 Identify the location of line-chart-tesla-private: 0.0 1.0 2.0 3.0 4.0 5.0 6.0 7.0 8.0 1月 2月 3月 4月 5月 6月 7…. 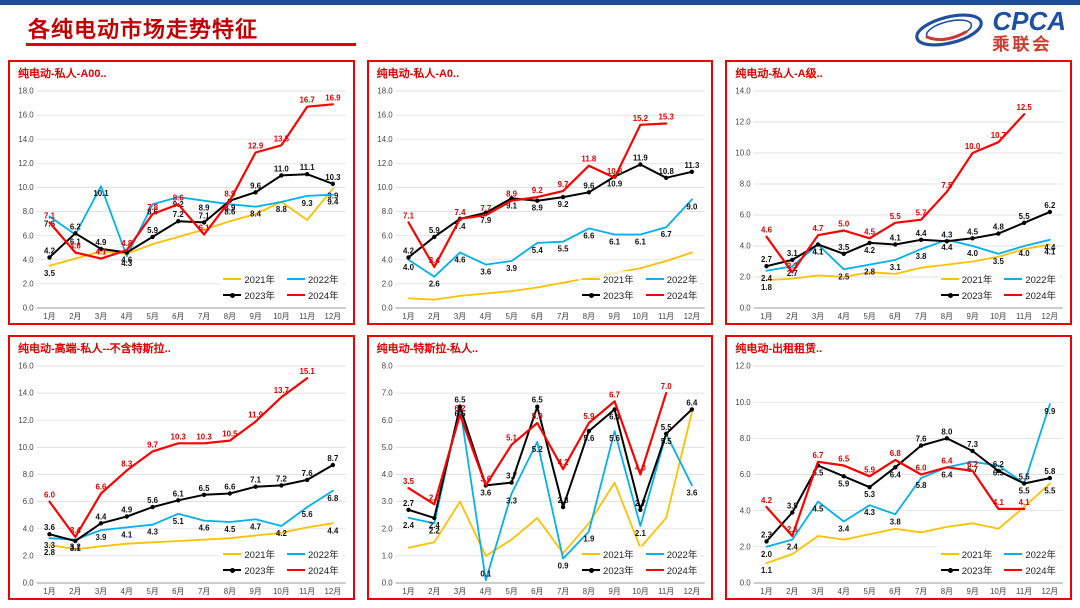
(543, 479).